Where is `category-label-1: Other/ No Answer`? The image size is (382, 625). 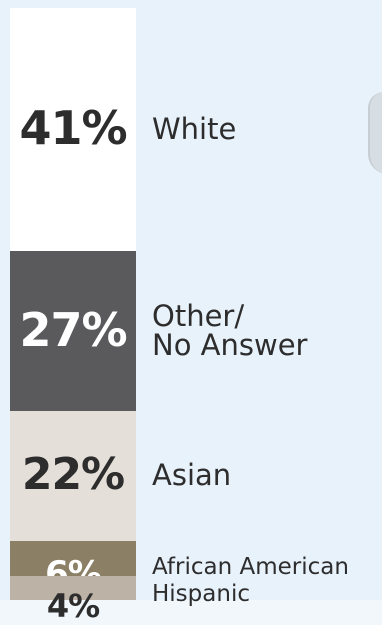
category-label-1: Other/ No Answer is located at coordinates (230, 330).